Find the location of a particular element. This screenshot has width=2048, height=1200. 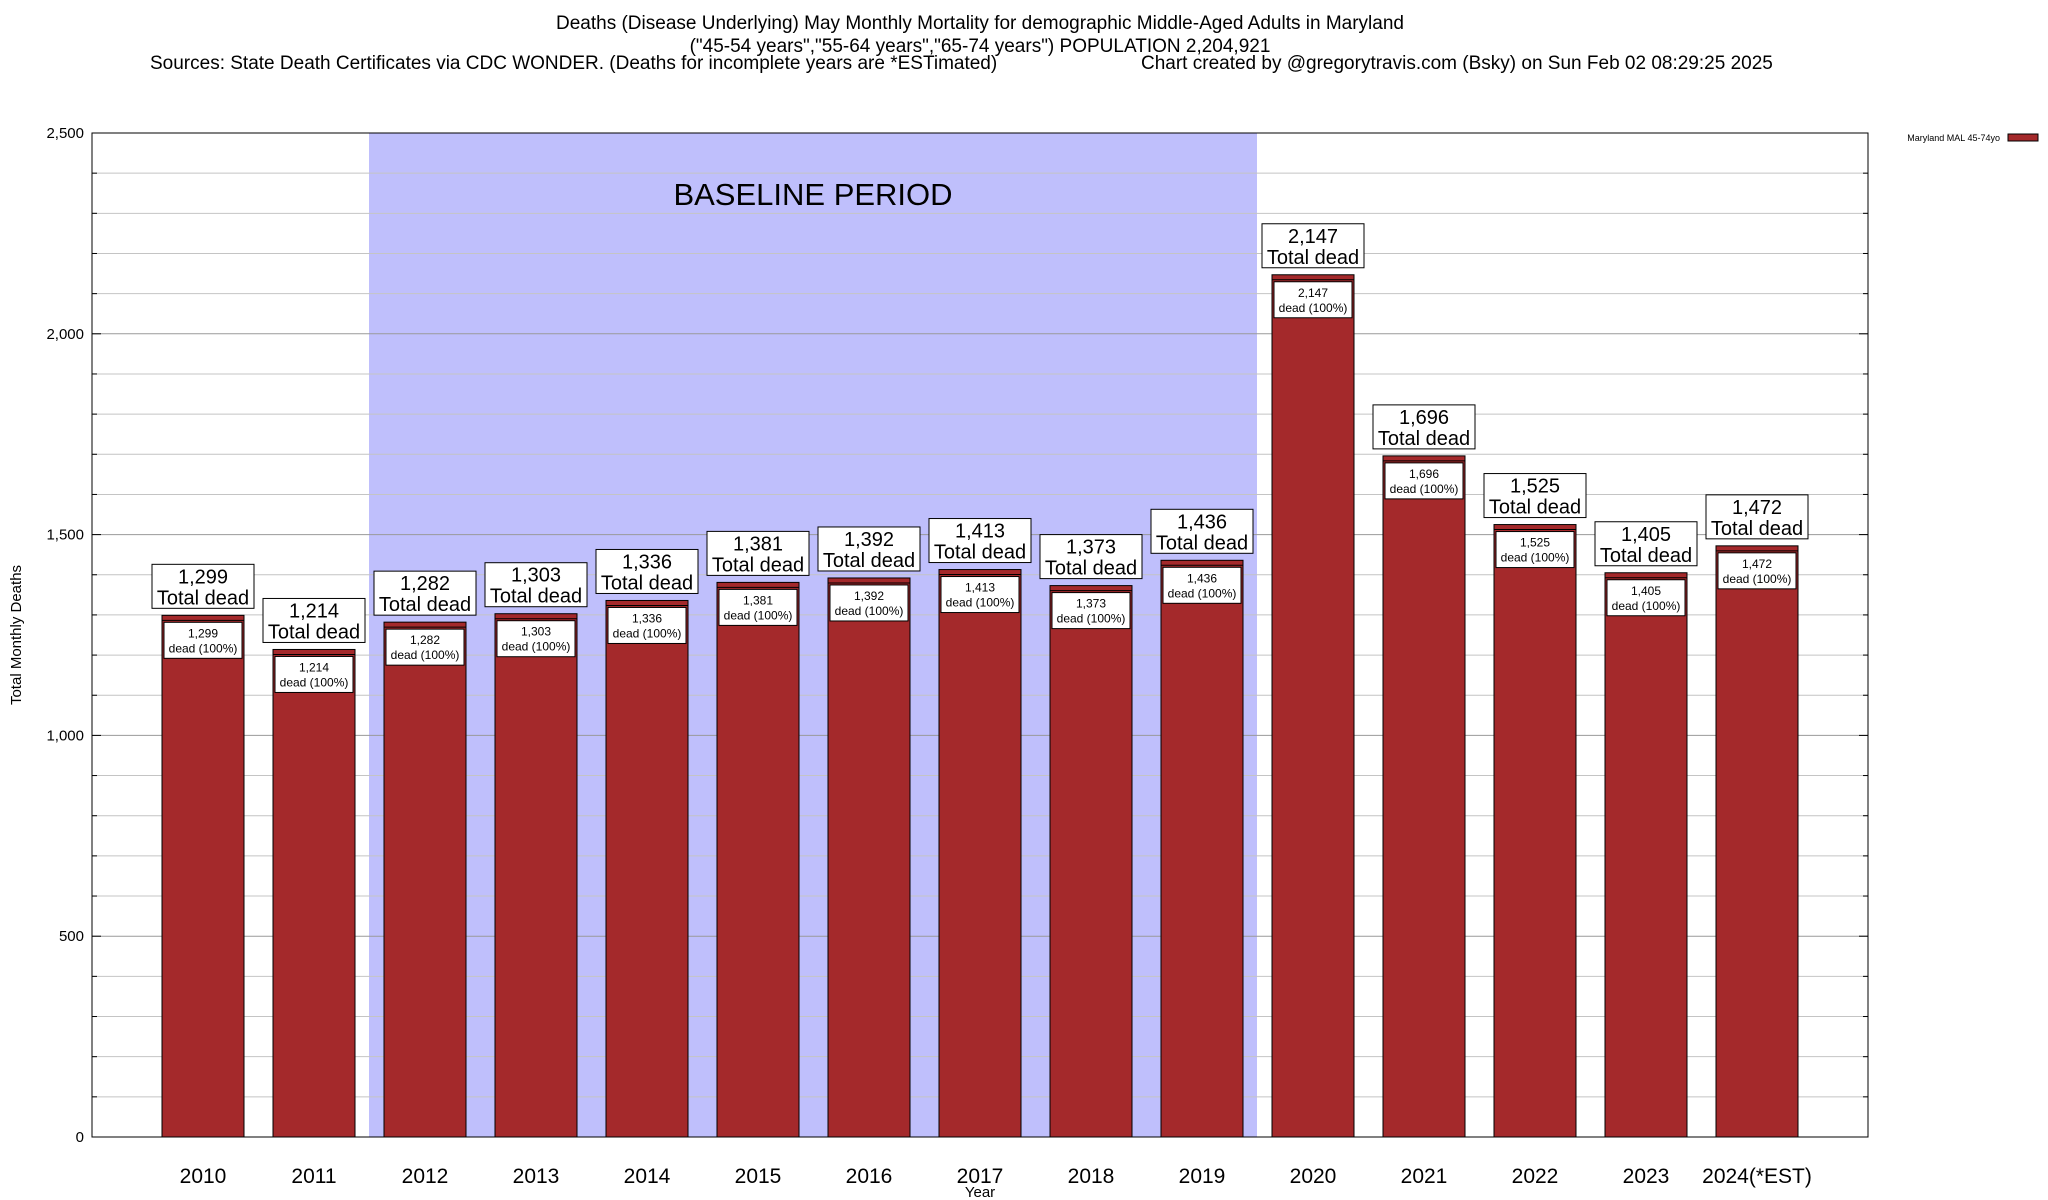

bar-2018 is located at coordinates (1091, 861).